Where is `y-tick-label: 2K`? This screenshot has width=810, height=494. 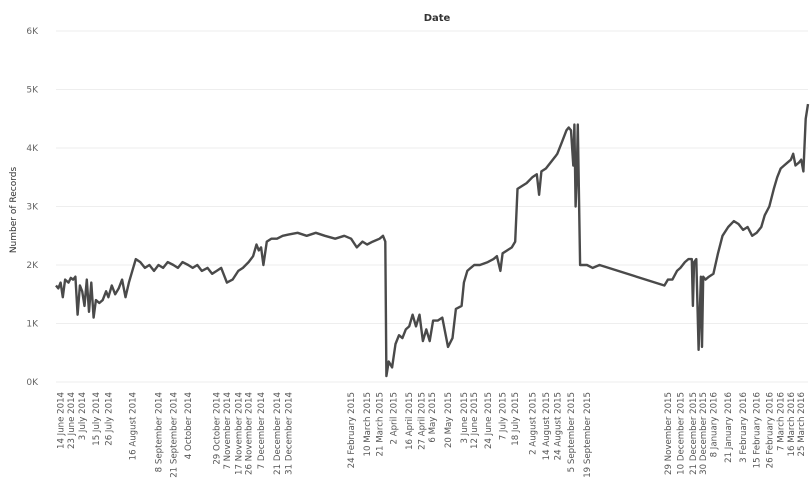 y-tick-label: 2K is located at coordinates (32, 266).